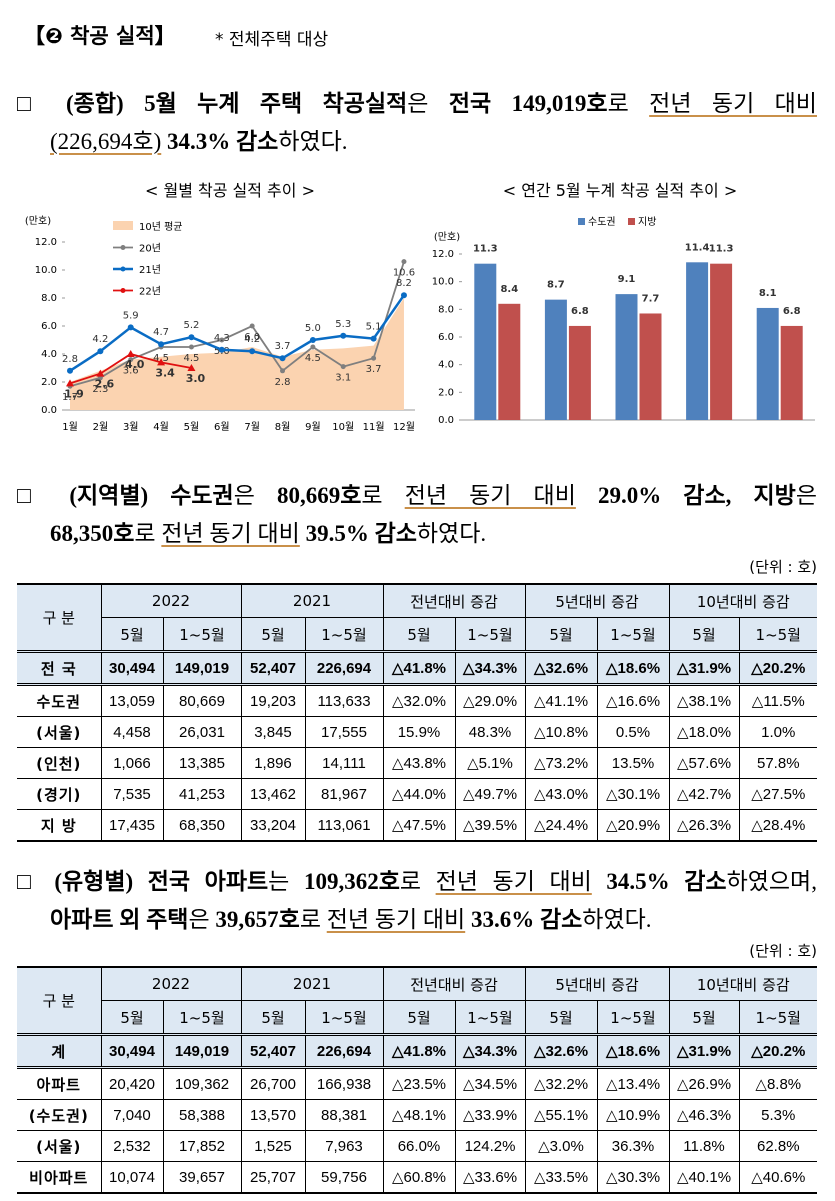 This screenshot has width=835, height=1201. Describe the element at coordinates (628, 103) in the screenshot. I see `text-segment: 로` at that location.